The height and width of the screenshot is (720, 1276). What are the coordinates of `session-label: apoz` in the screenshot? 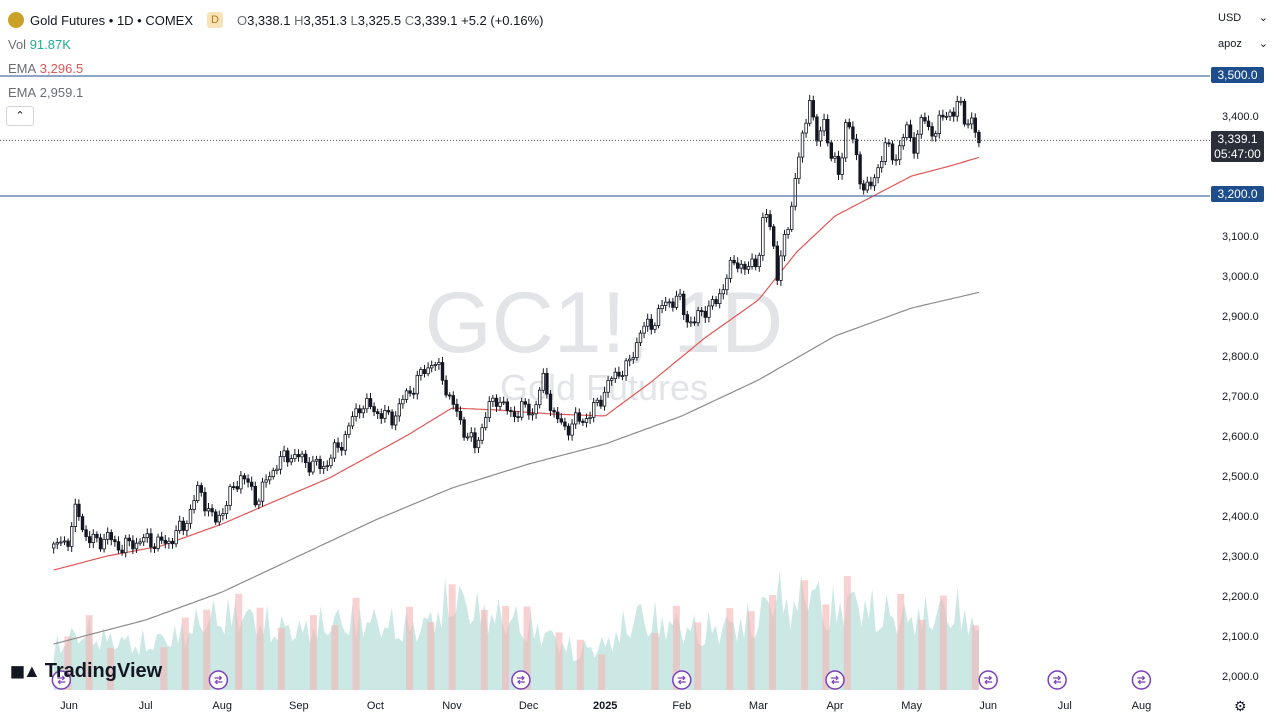 It's located at (1230, 44).